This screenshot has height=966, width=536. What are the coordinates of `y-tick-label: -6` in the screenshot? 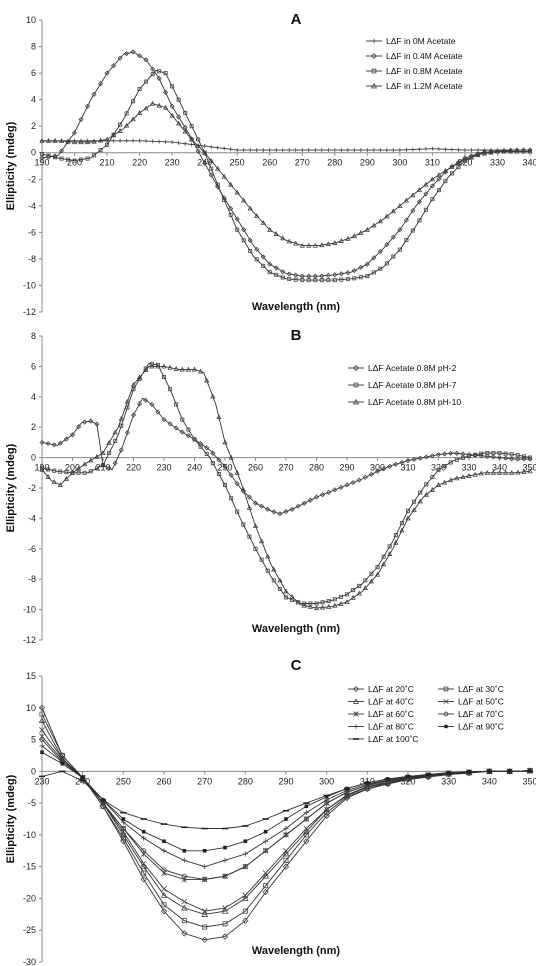 It's located at (32, 232).